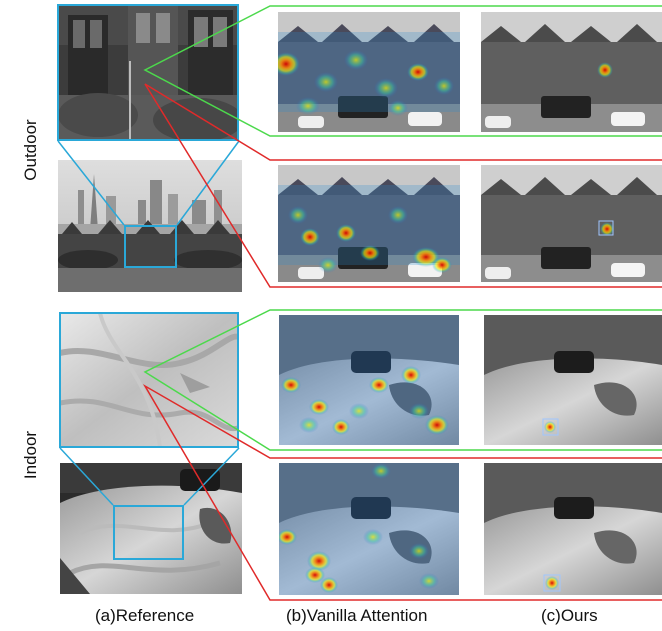  What do you see at coordinates (148, 532) in the screenshot?
I see `indoor-roi-box` at bounding box center [148, 532].